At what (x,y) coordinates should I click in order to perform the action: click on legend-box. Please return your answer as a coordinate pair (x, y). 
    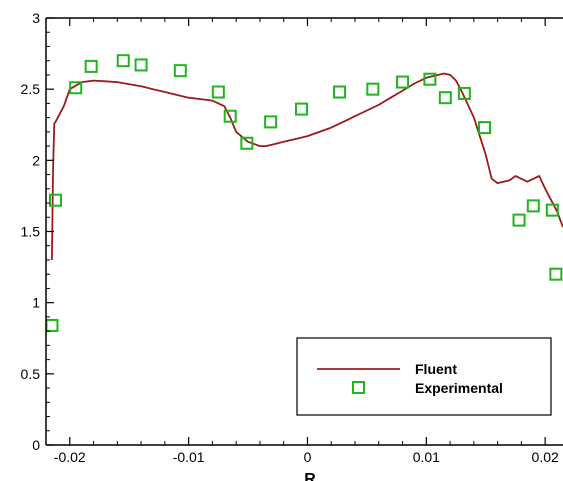
    Looking at the image, I should click on (424, 376).